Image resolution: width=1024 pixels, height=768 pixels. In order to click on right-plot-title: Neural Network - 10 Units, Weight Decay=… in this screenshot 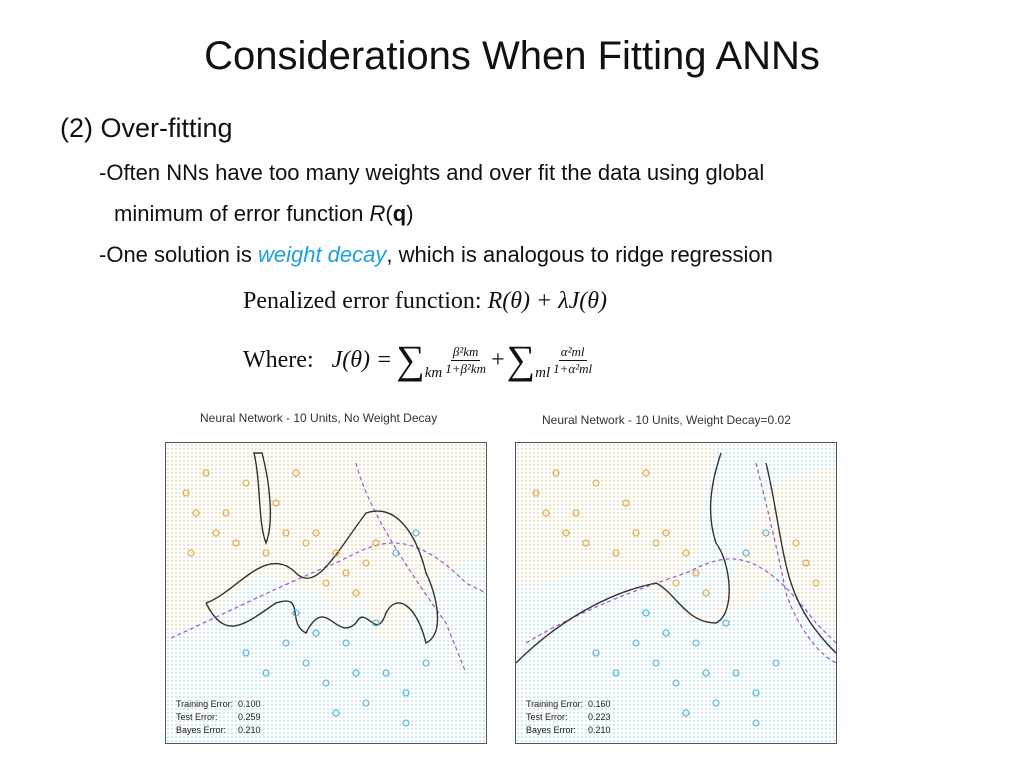, I will do `click(666, 420)`.